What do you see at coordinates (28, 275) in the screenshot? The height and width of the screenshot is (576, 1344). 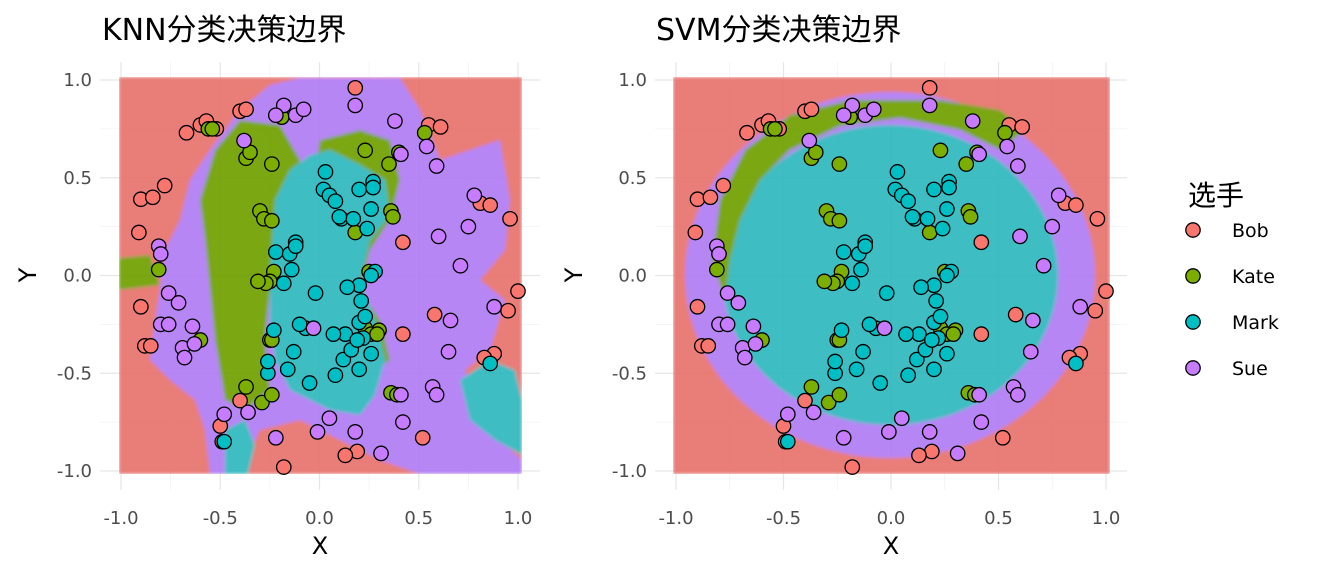 I see `knn-y-axis-label: Y` at bounding box center [28, 275].